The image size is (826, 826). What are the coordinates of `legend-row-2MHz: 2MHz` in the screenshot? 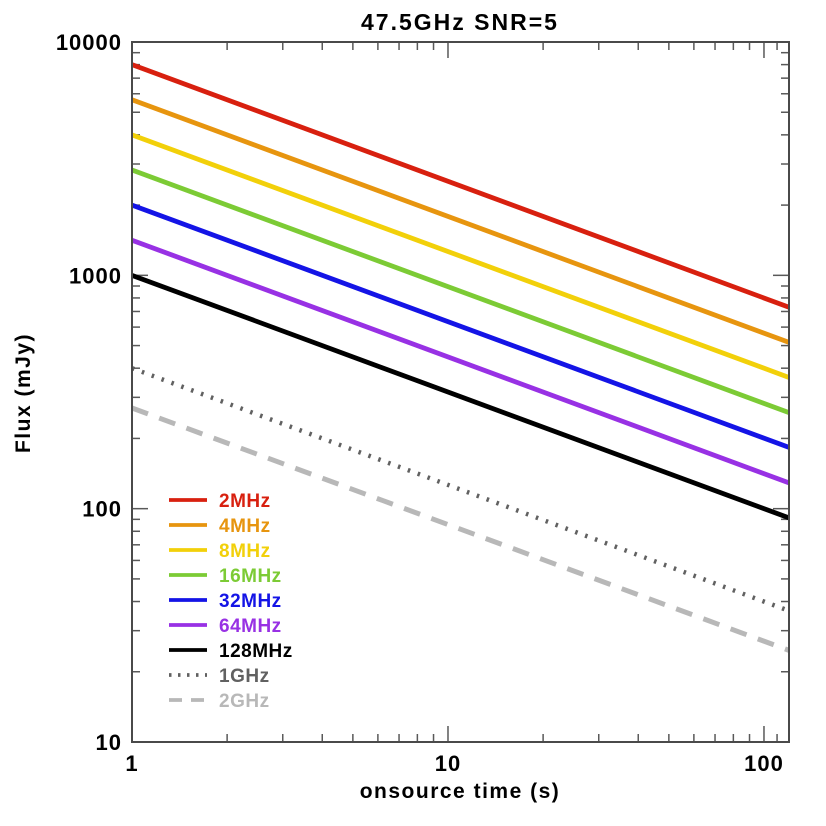 It's located at (220, 501).